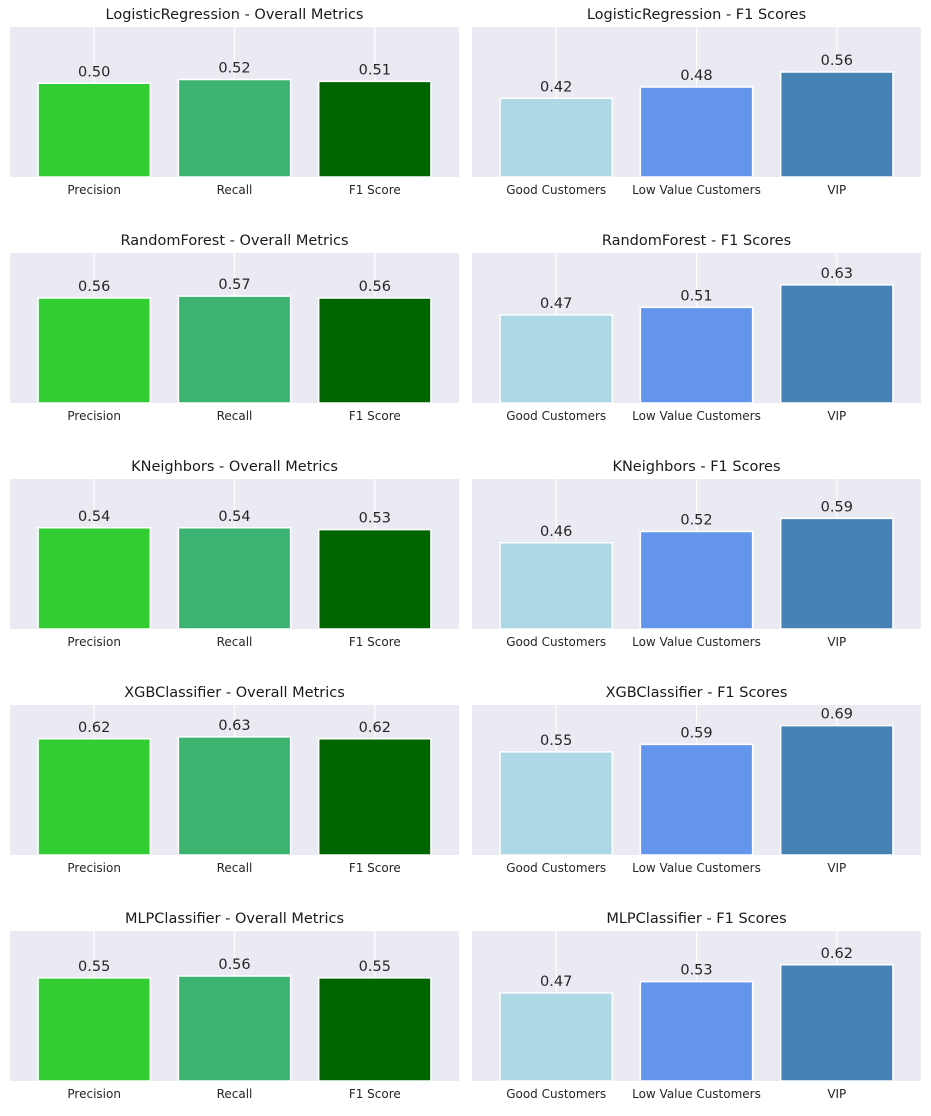 This screenshot has width=931, height=1116. I want to click on chart-title: MLPClassifier - F1 Scores, so click(696, 919).